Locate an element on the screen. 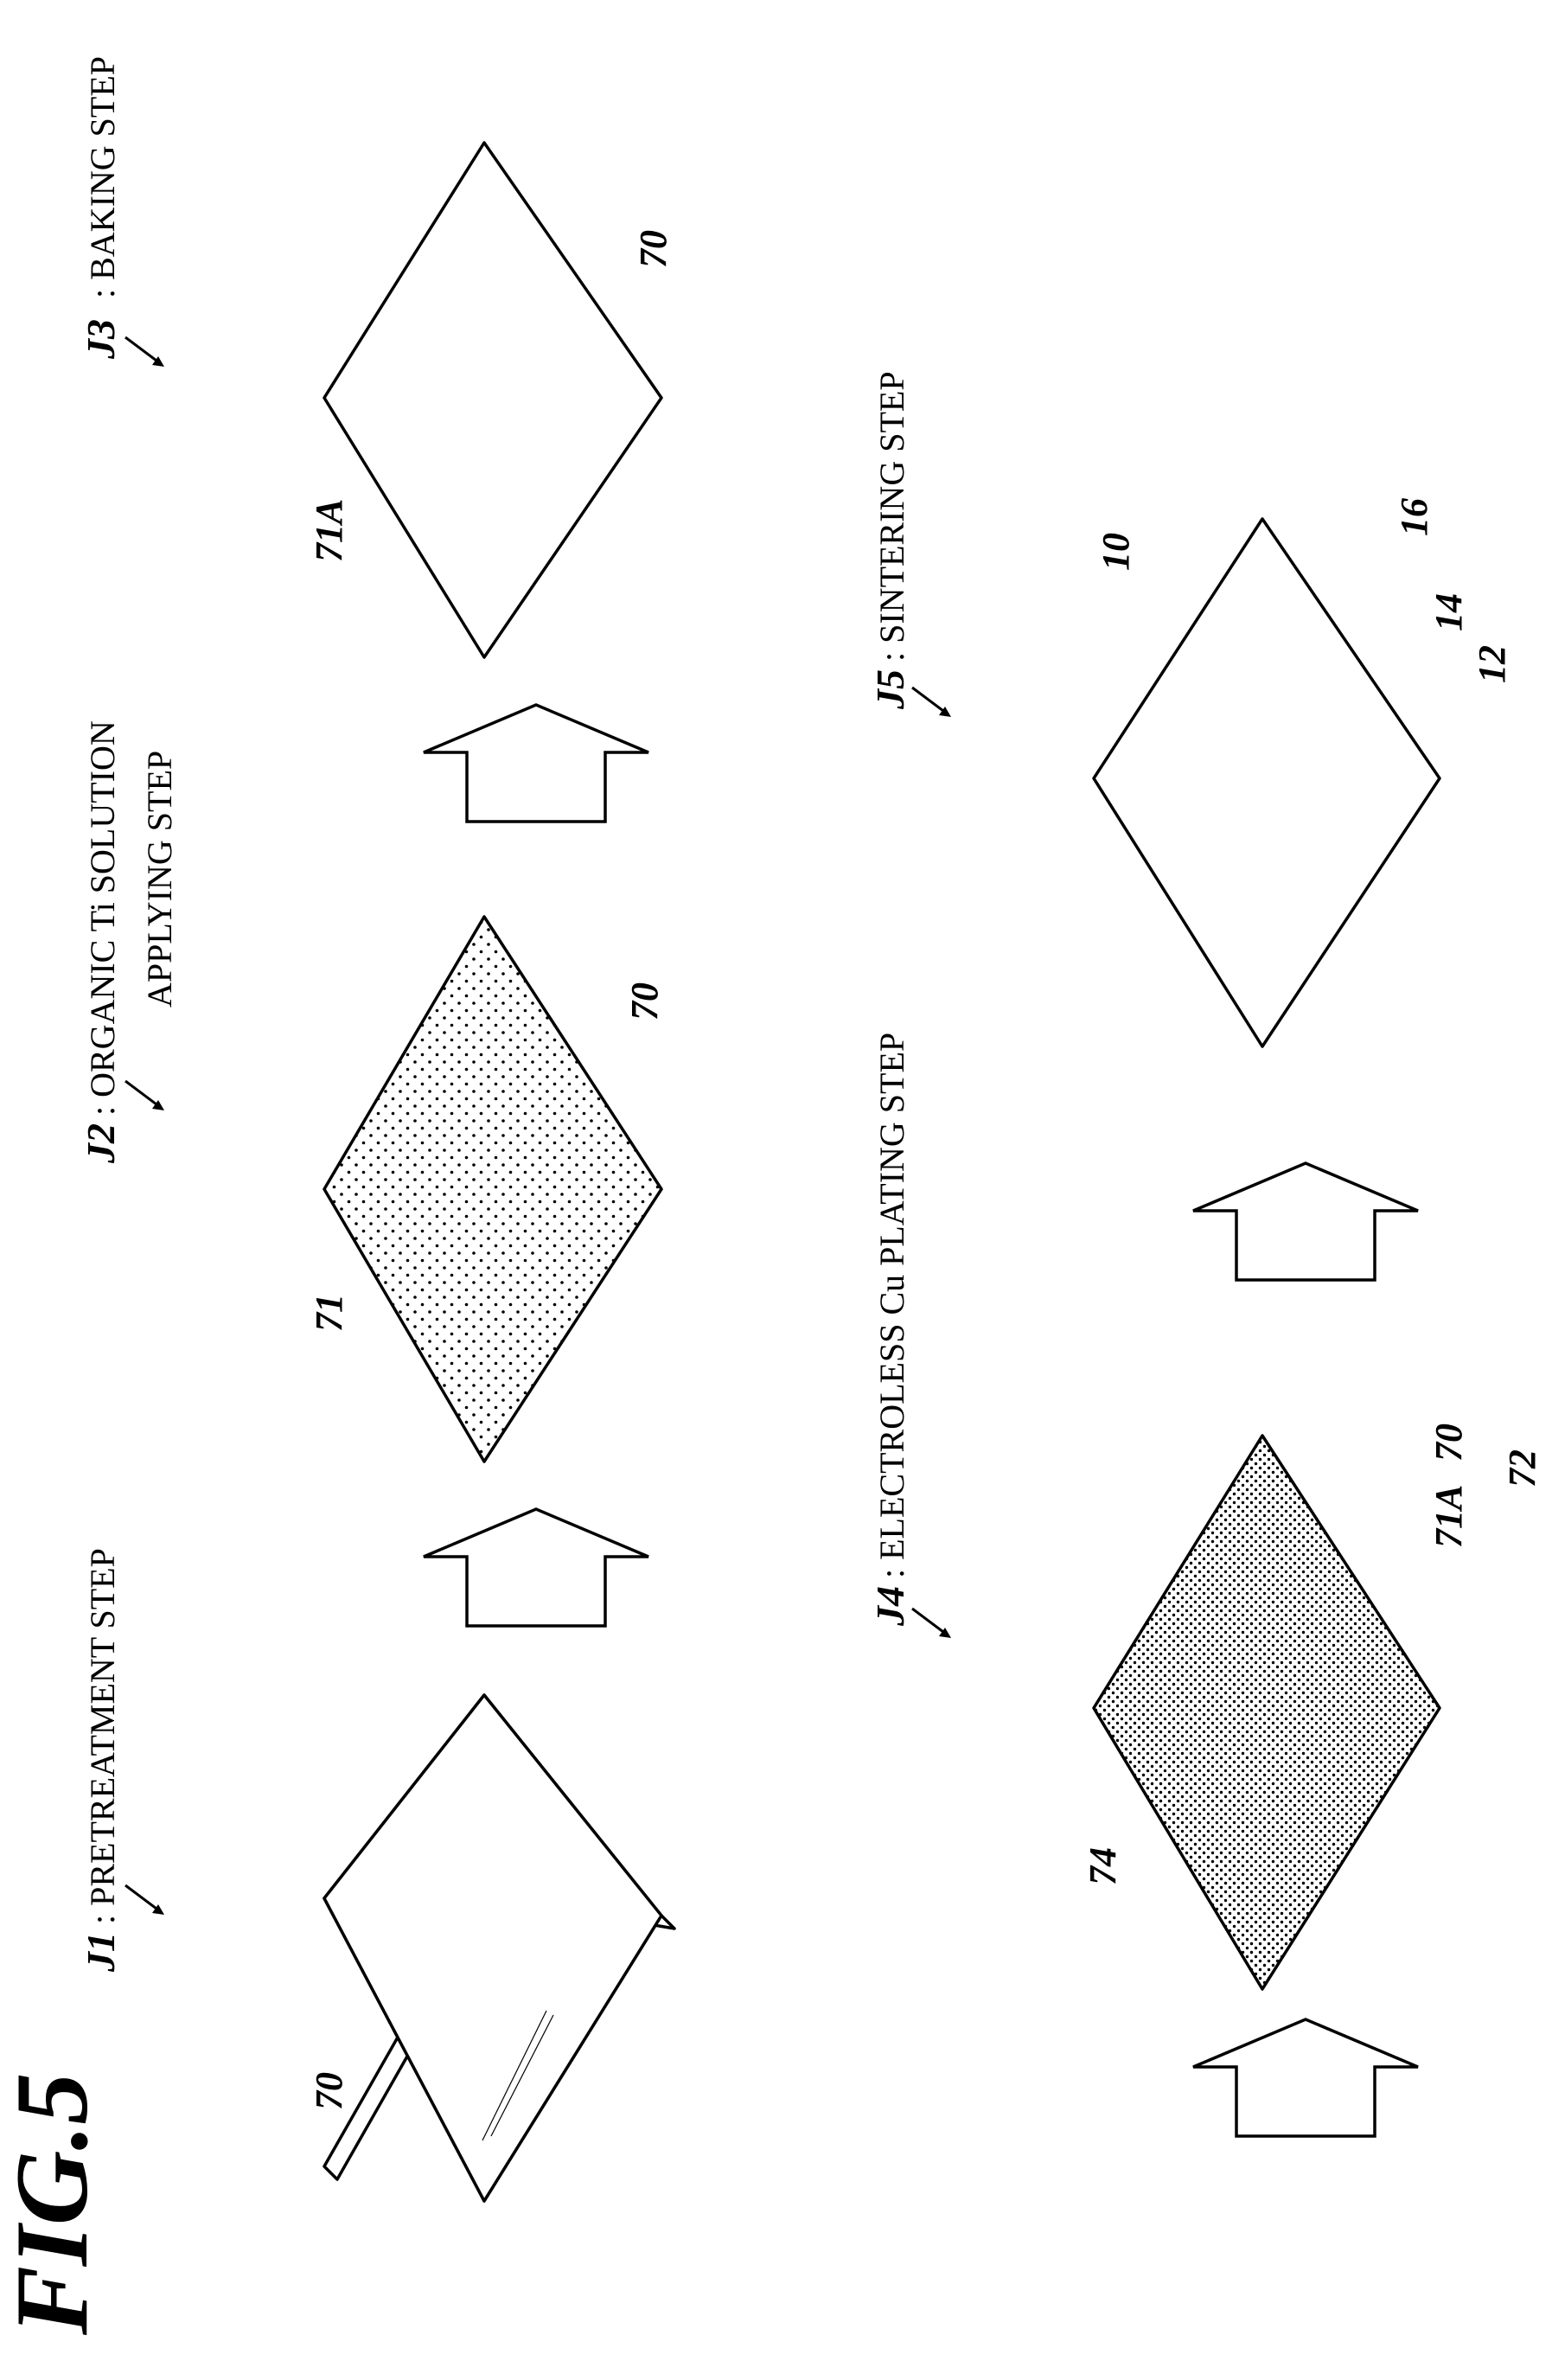 The image size is (1552, 2380). step-label-line2: APPLYING STEP is located at coordinates (160, 880).